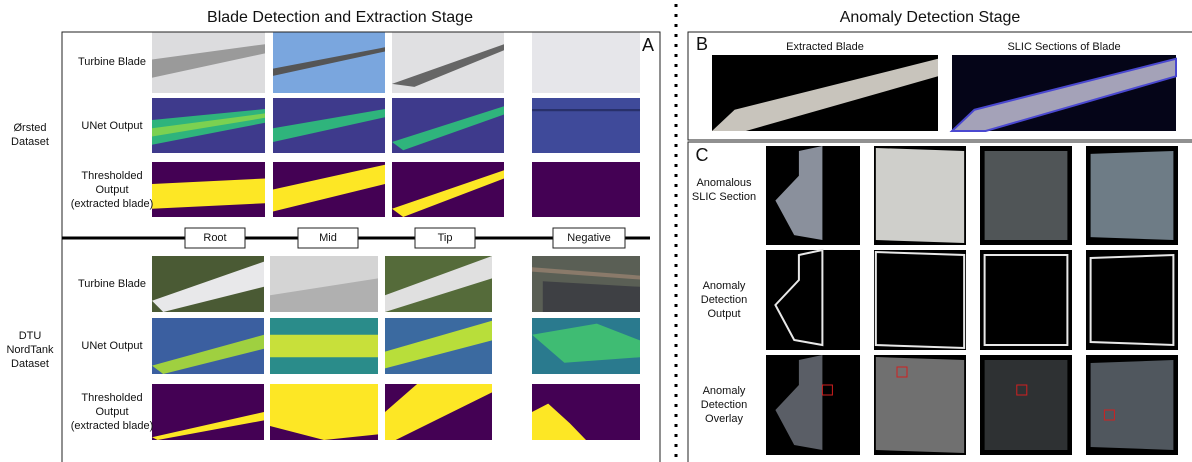  What do you see at coordinates (648, 45) in the screenshot?
I see `panel-letter: A` at bounding box center [648, 45].